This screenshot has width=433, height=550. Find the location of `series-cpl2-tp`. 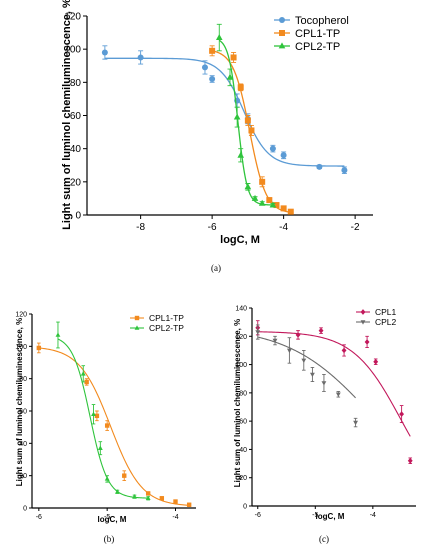

series-cpl2-tp is located at coordinates (246, 115).